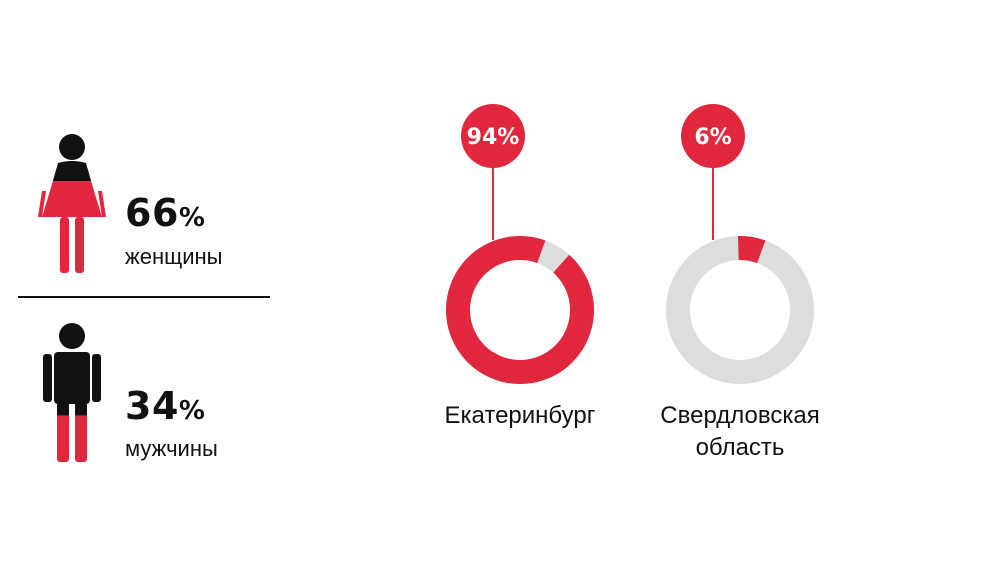 Image resolution: width=1007 pixels, height=576 pixels. I want to click on women-stat: 66% женщины, so click(150, 200).